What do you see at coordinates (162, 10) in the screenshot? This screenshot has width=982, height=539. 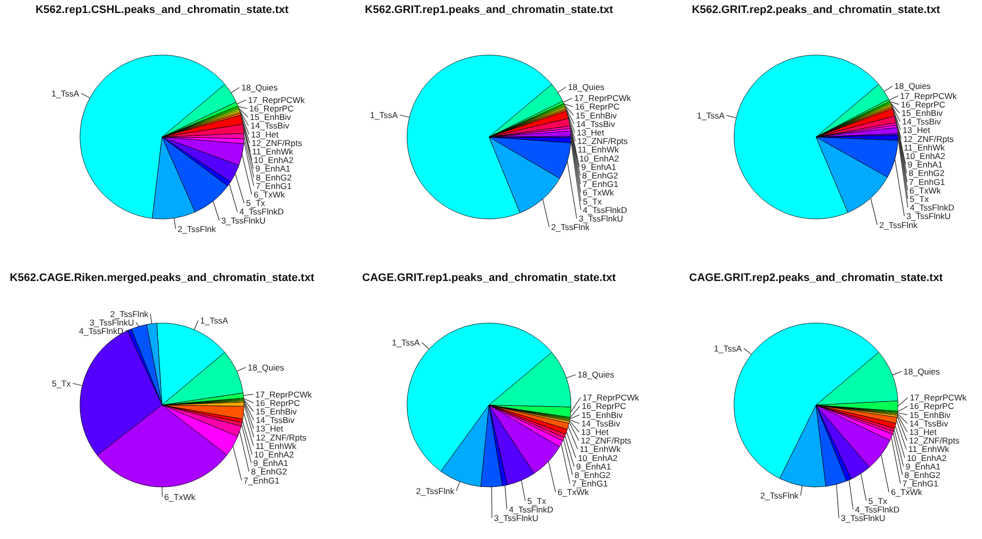 I see `chart-title: K562.rep1.CSHL.peaks_and_chromatin_state.txt` at bounding box center [162, 10].